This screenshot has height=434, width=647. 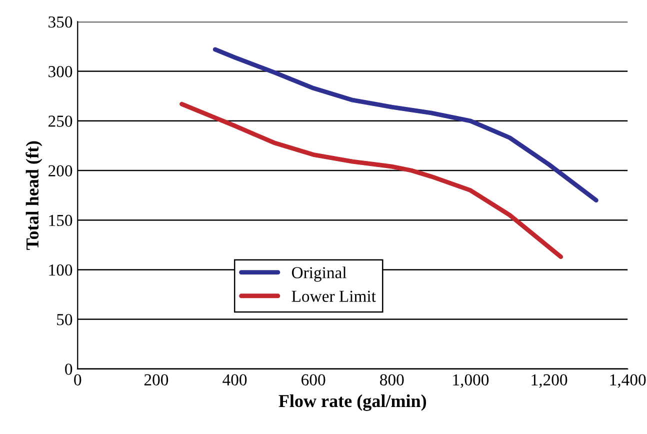 I want to click on x-tick-label: 400, so click(x=234, y=380).